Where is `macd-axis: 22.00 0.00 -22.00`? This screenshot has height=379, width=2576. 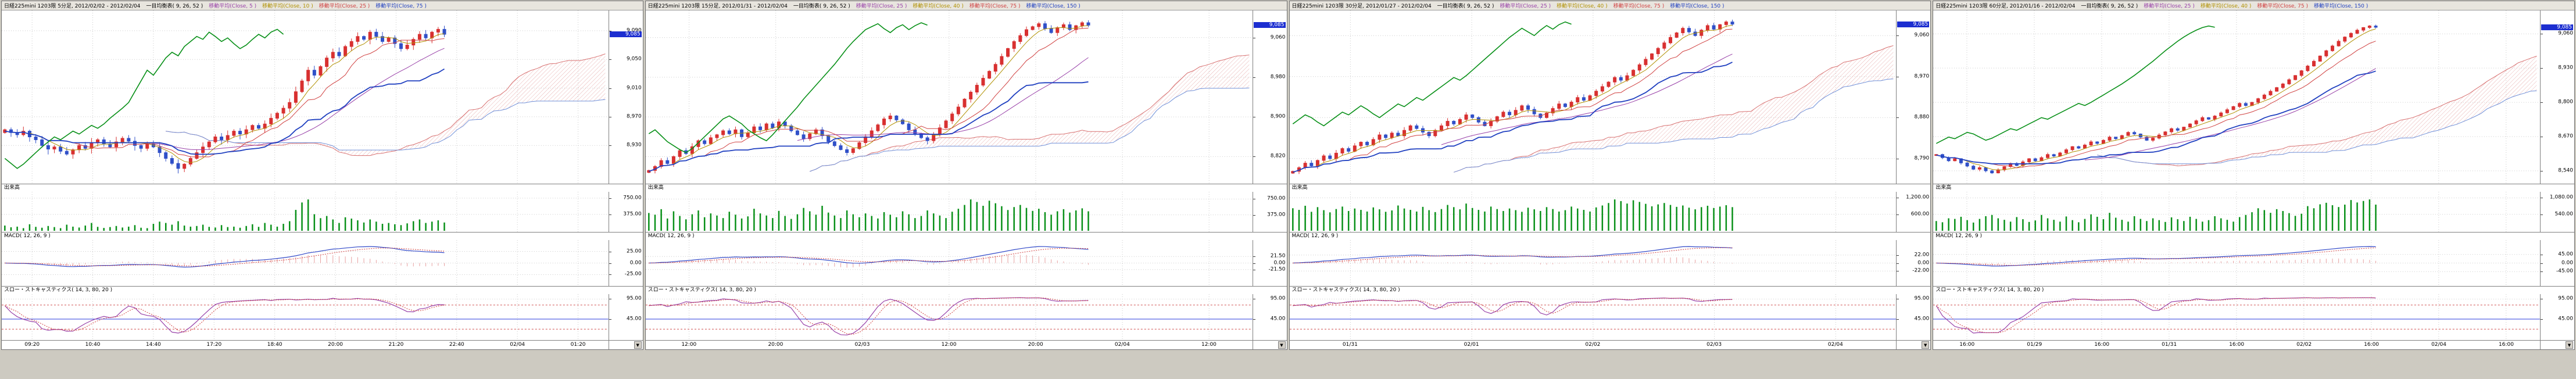
macd-axis: 22.00 0.00 -22.00 is located at coordinates (1914, 263).